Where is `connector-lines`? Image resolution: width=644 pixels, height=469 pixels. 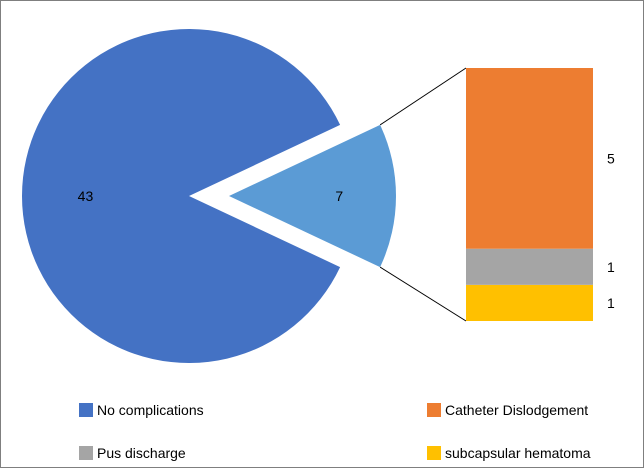 connector-lines is located at coordinates (423, 194).